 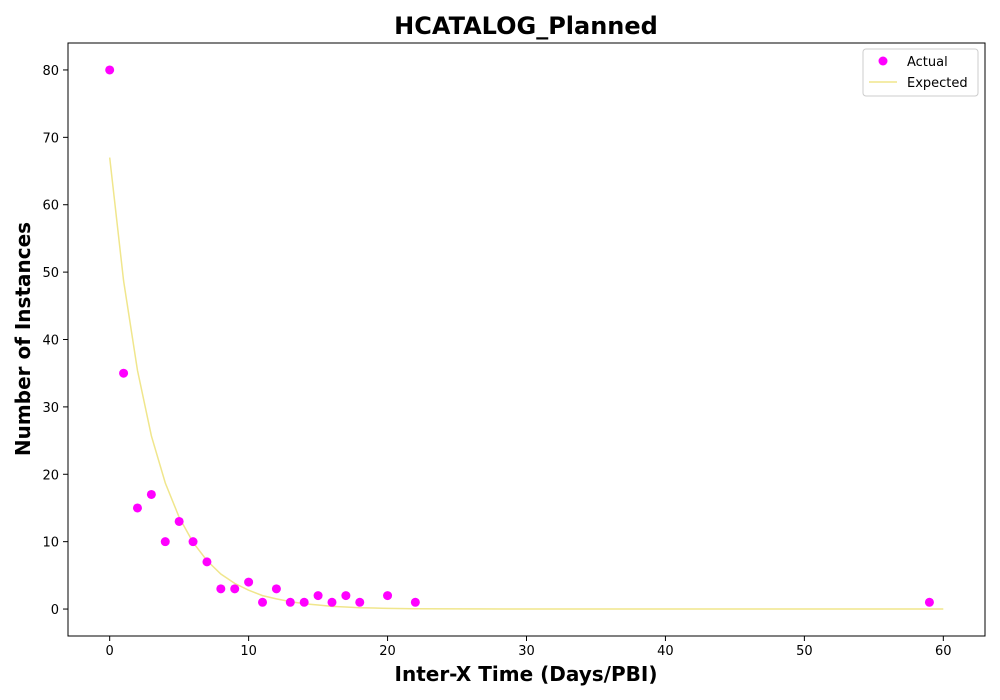 I want to click on x-axis-label: Inter-X Time (Days/PBI), so click(x=526, y=674).